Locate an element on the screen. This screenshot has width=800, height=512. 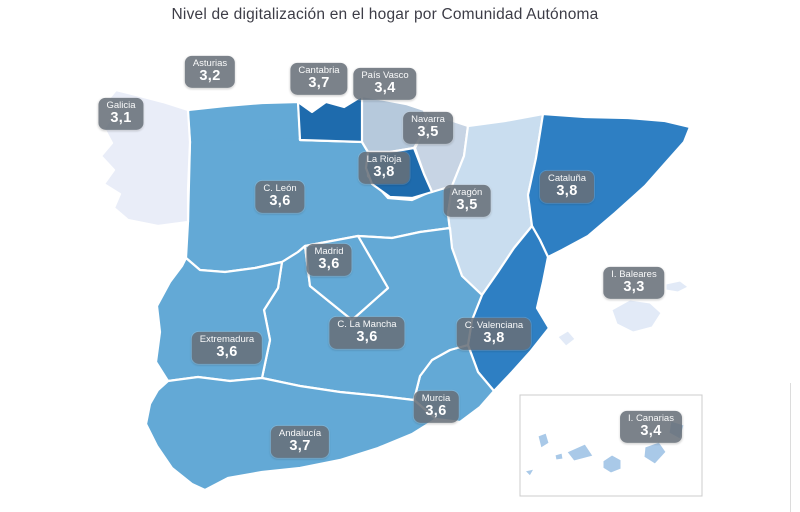
galicia-region is located at coordinates (145, 158).